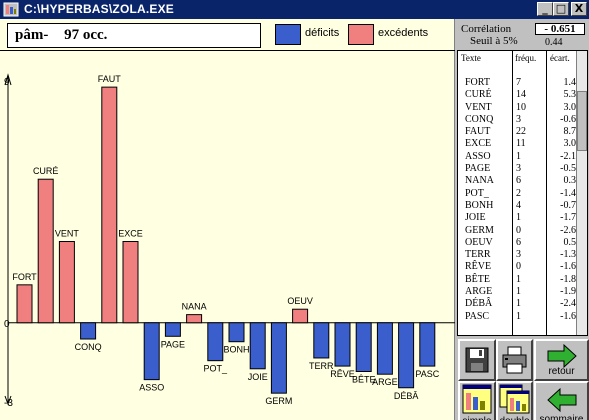 This screenshot has width=589, height=420. What do you see at coordinates (560, 58) in the screenshot?
I see `header-ecart: écart.` at bounding box center [560, 58].